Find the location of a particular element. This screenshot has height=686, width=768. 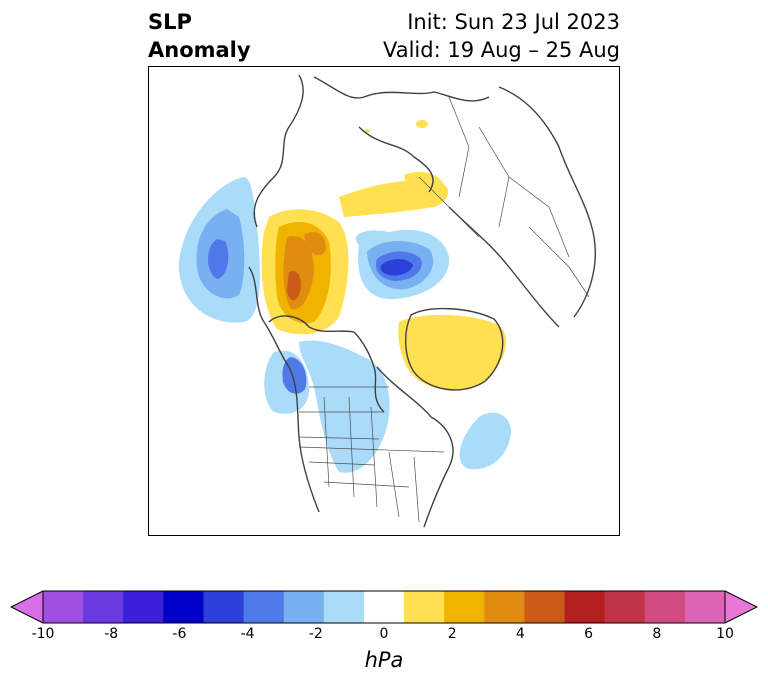

title-line-1: SLP is located at coordinates (170, 22).